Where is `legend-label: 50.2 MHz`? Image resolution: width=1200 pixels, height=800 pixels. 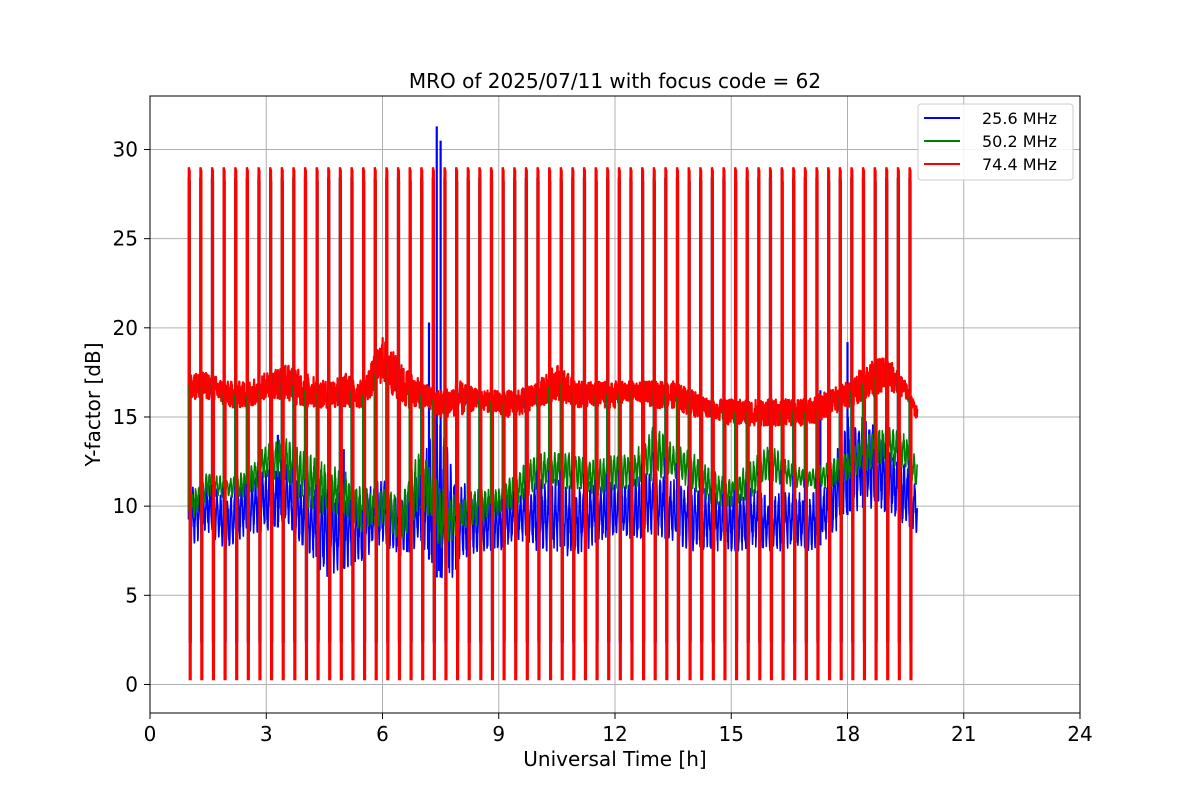 legend-label: 50.2 MHz is located at coordinates (1019, 141).